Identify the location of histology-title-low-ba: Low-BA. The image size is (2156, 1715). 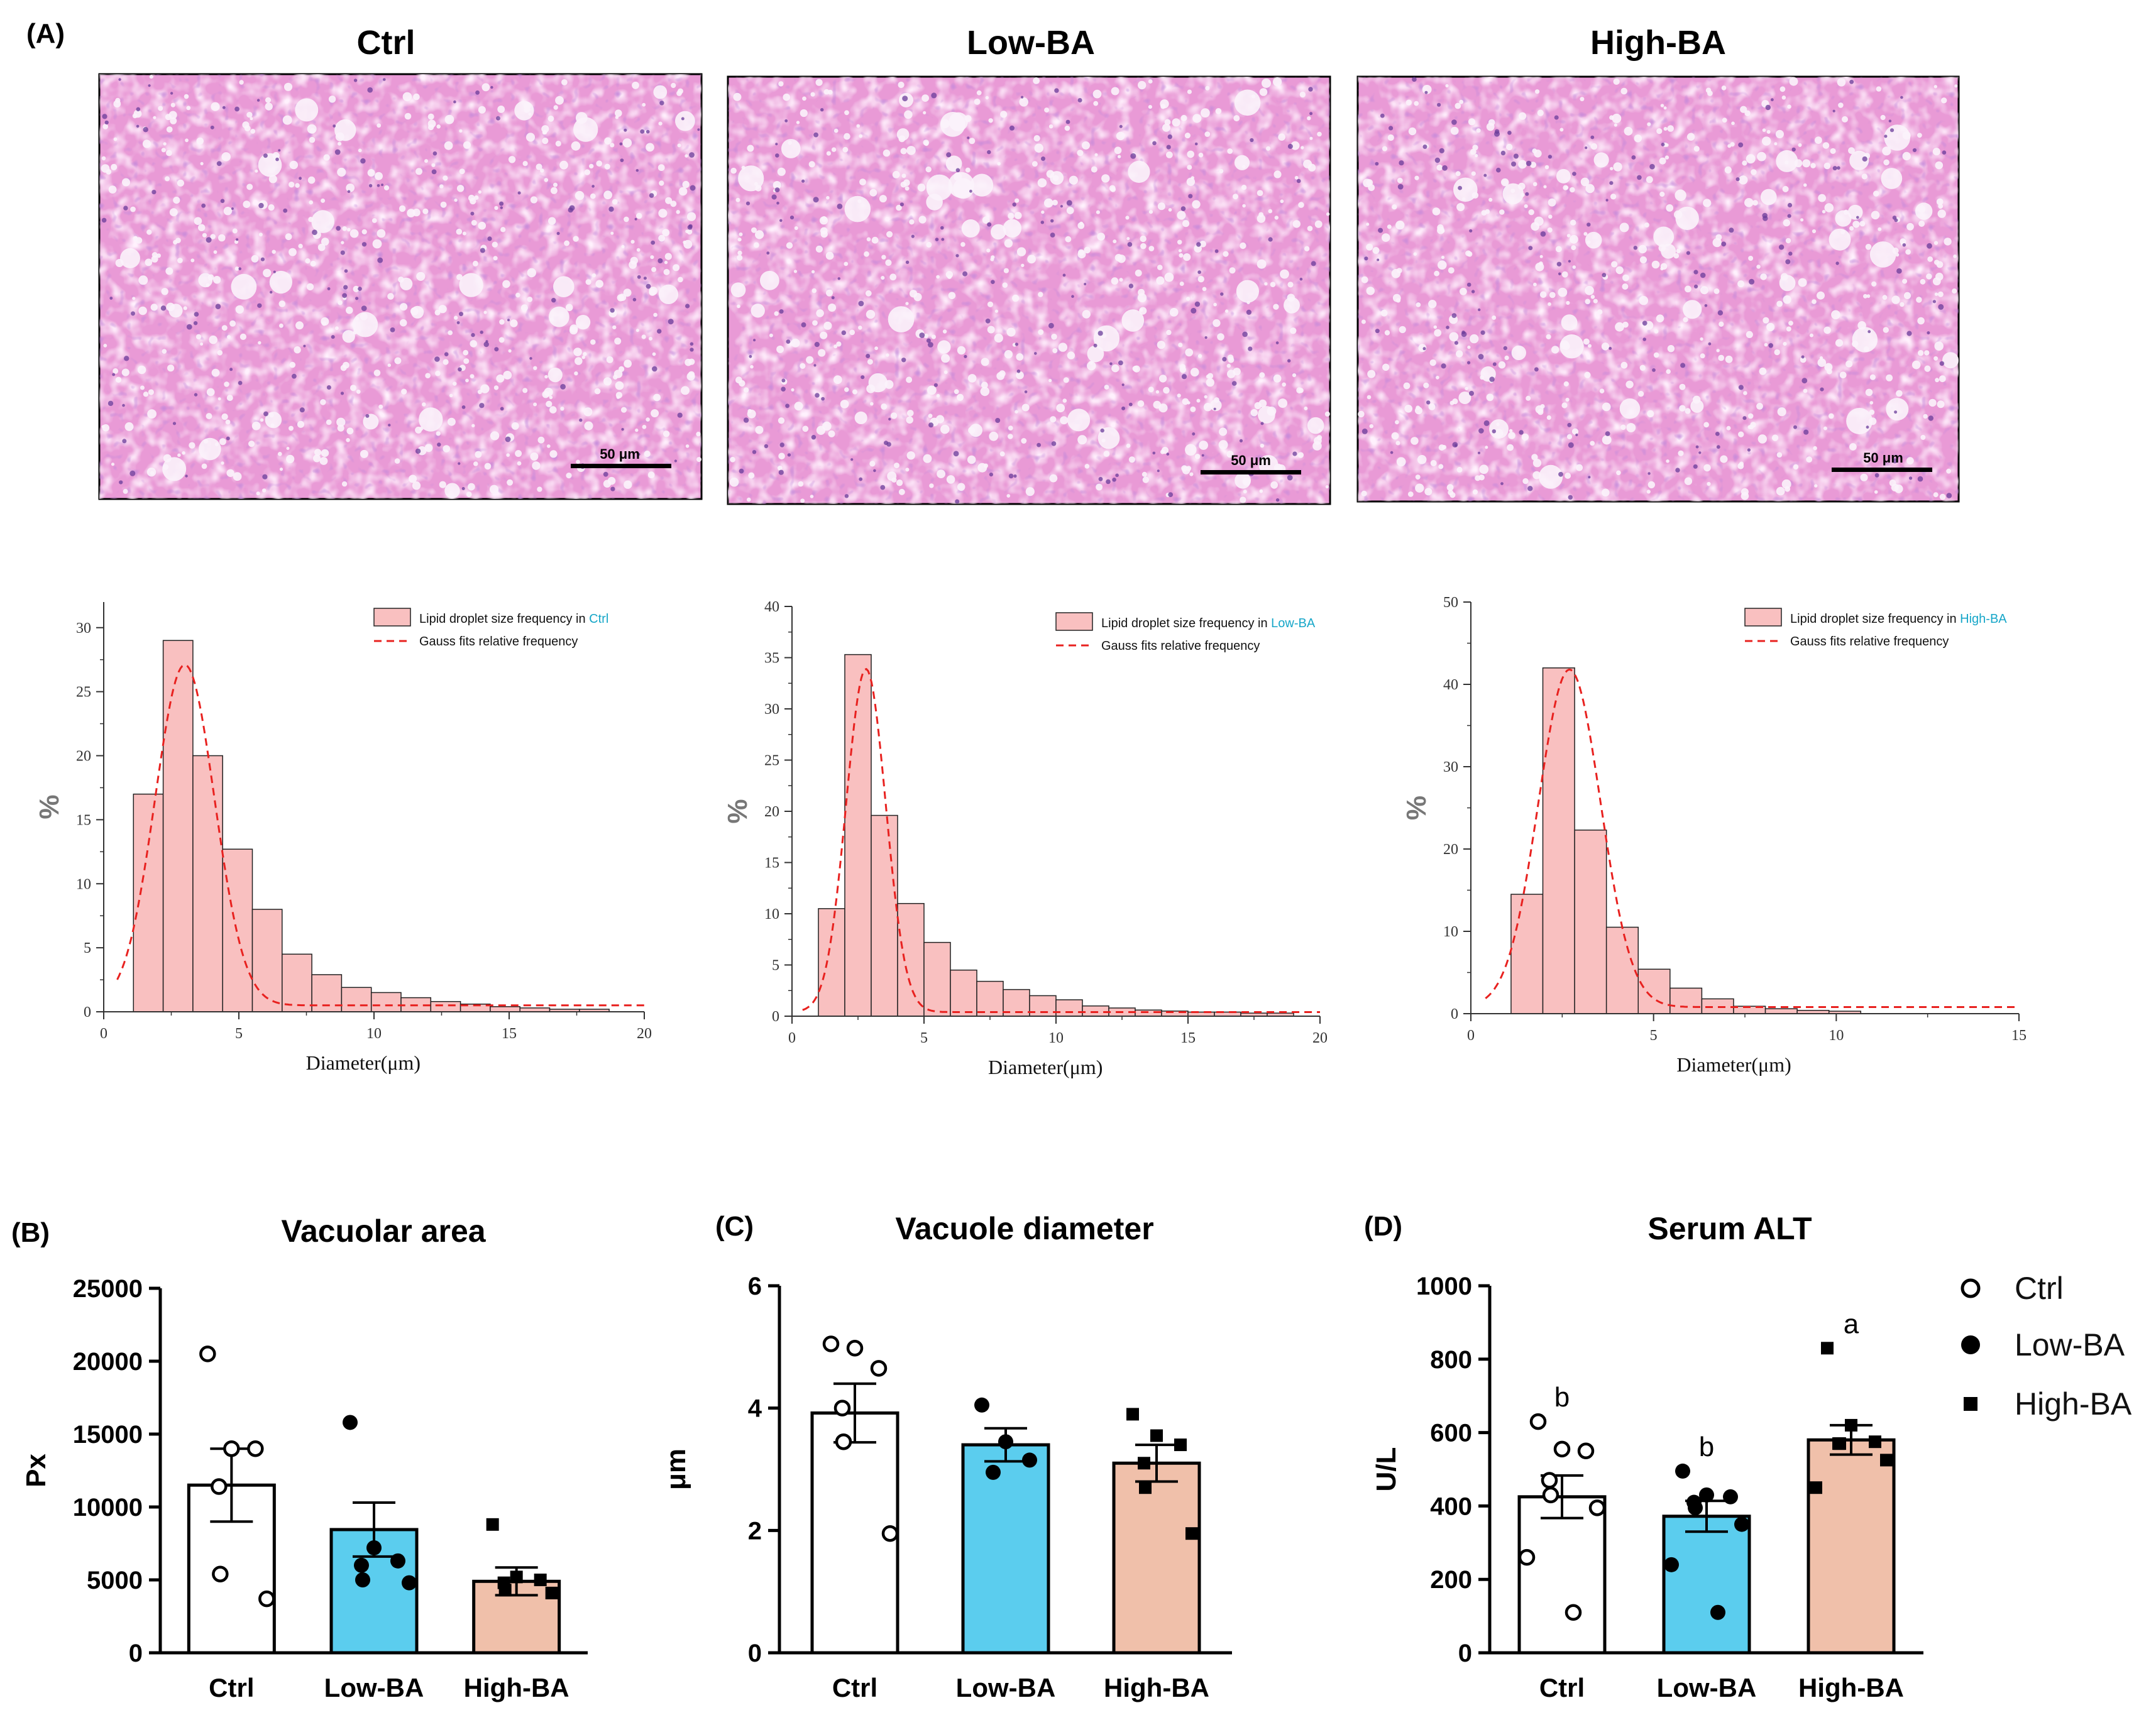
(1031, 43).